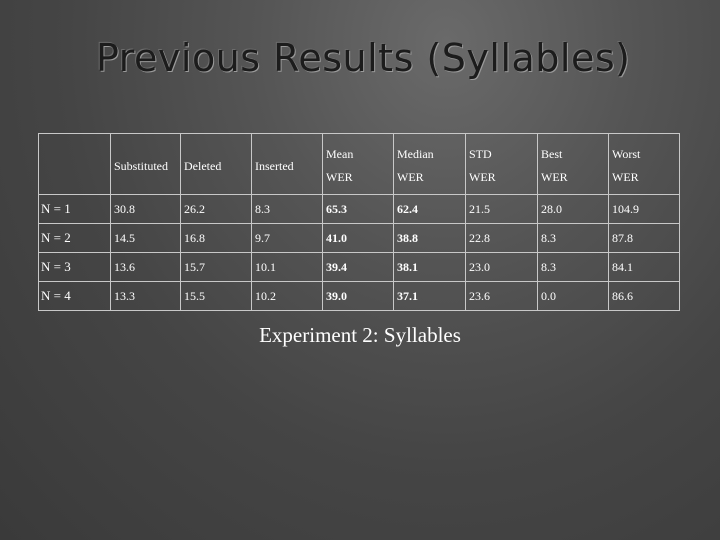 This screenshot has height=540, width=720. What do you see at coordinates (216, 296) in the screenshot?
I see `cell-deleted: 15.5` at bounding box center [216, 296].